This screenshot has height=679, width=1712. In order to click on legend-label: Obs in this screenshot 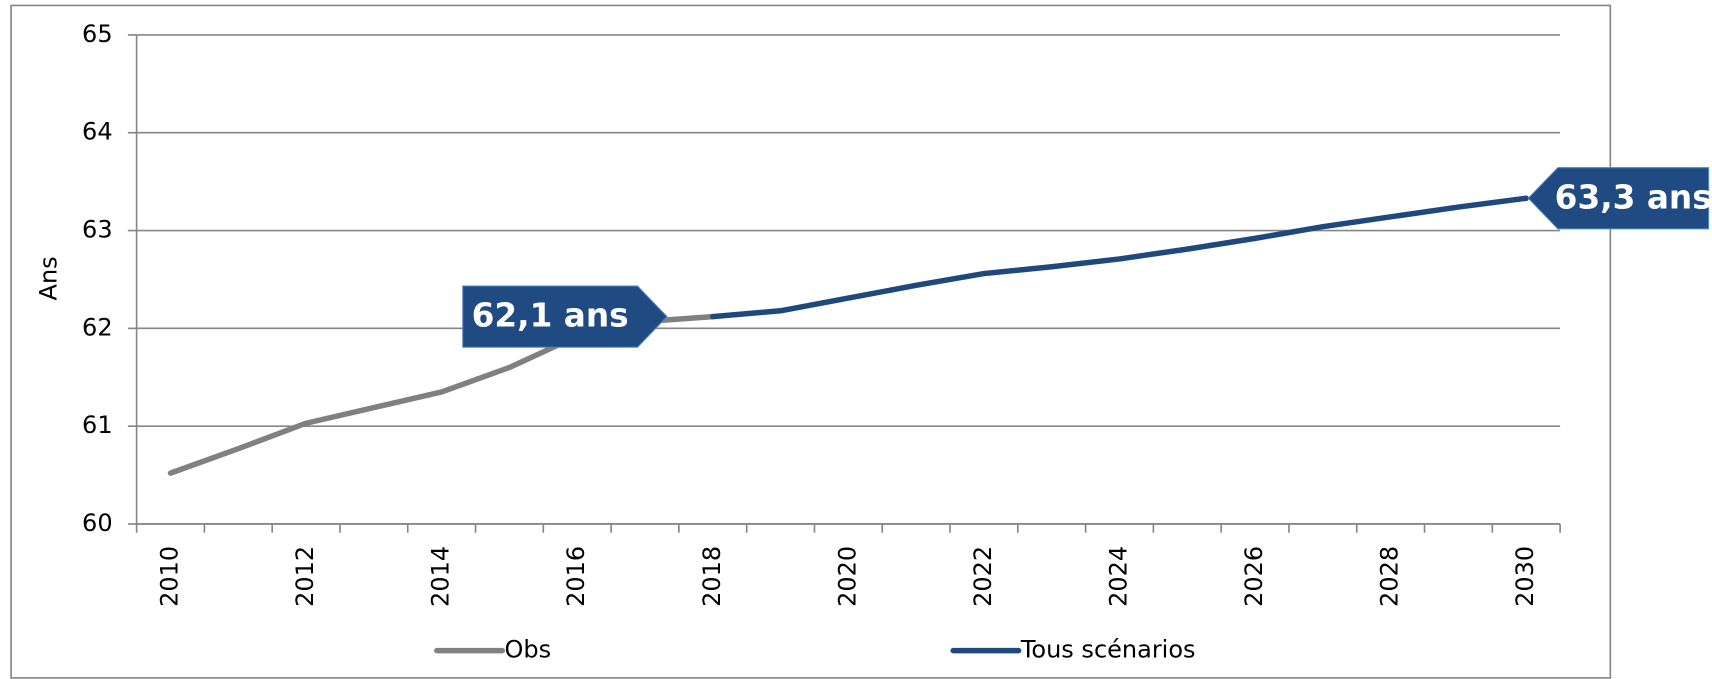, I will do `click(527, 650)`.